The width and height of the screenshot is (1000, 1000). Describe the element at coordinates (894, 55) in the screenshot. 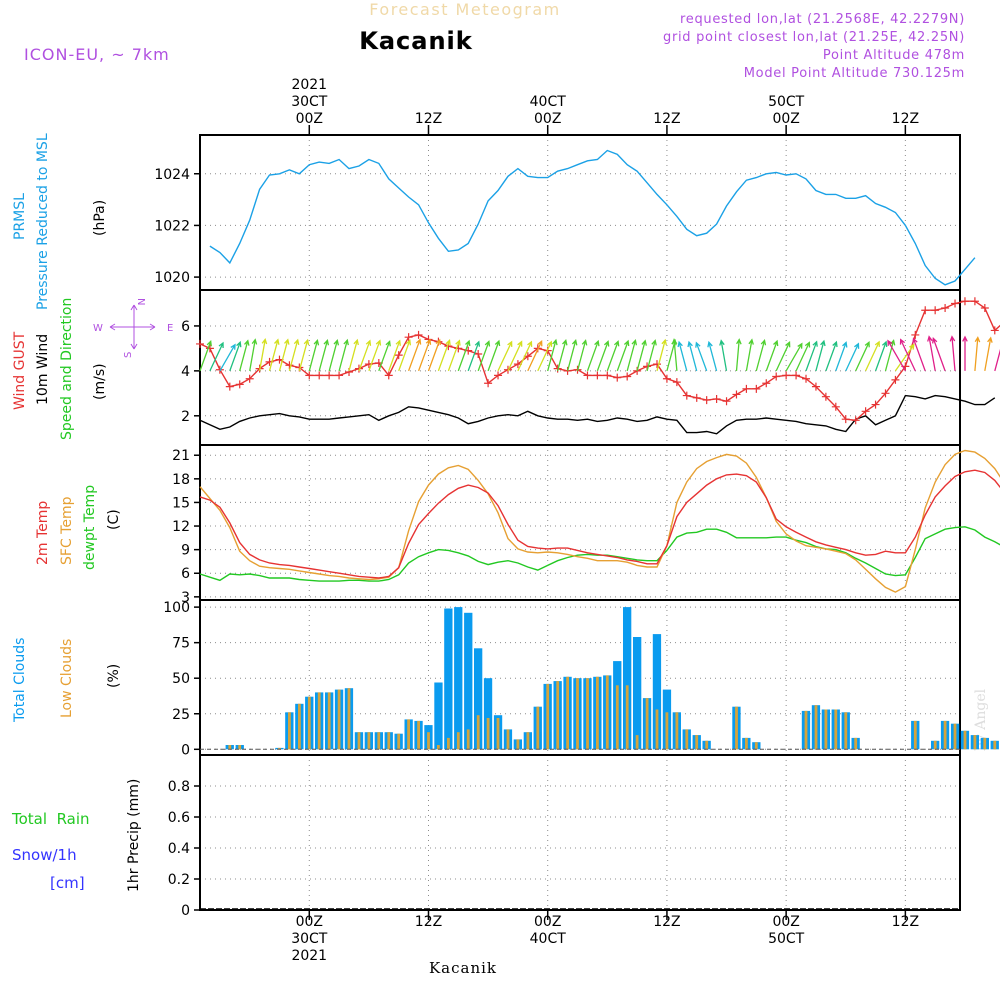

I see `point-altitude: Point Altitude 478m` at that location.